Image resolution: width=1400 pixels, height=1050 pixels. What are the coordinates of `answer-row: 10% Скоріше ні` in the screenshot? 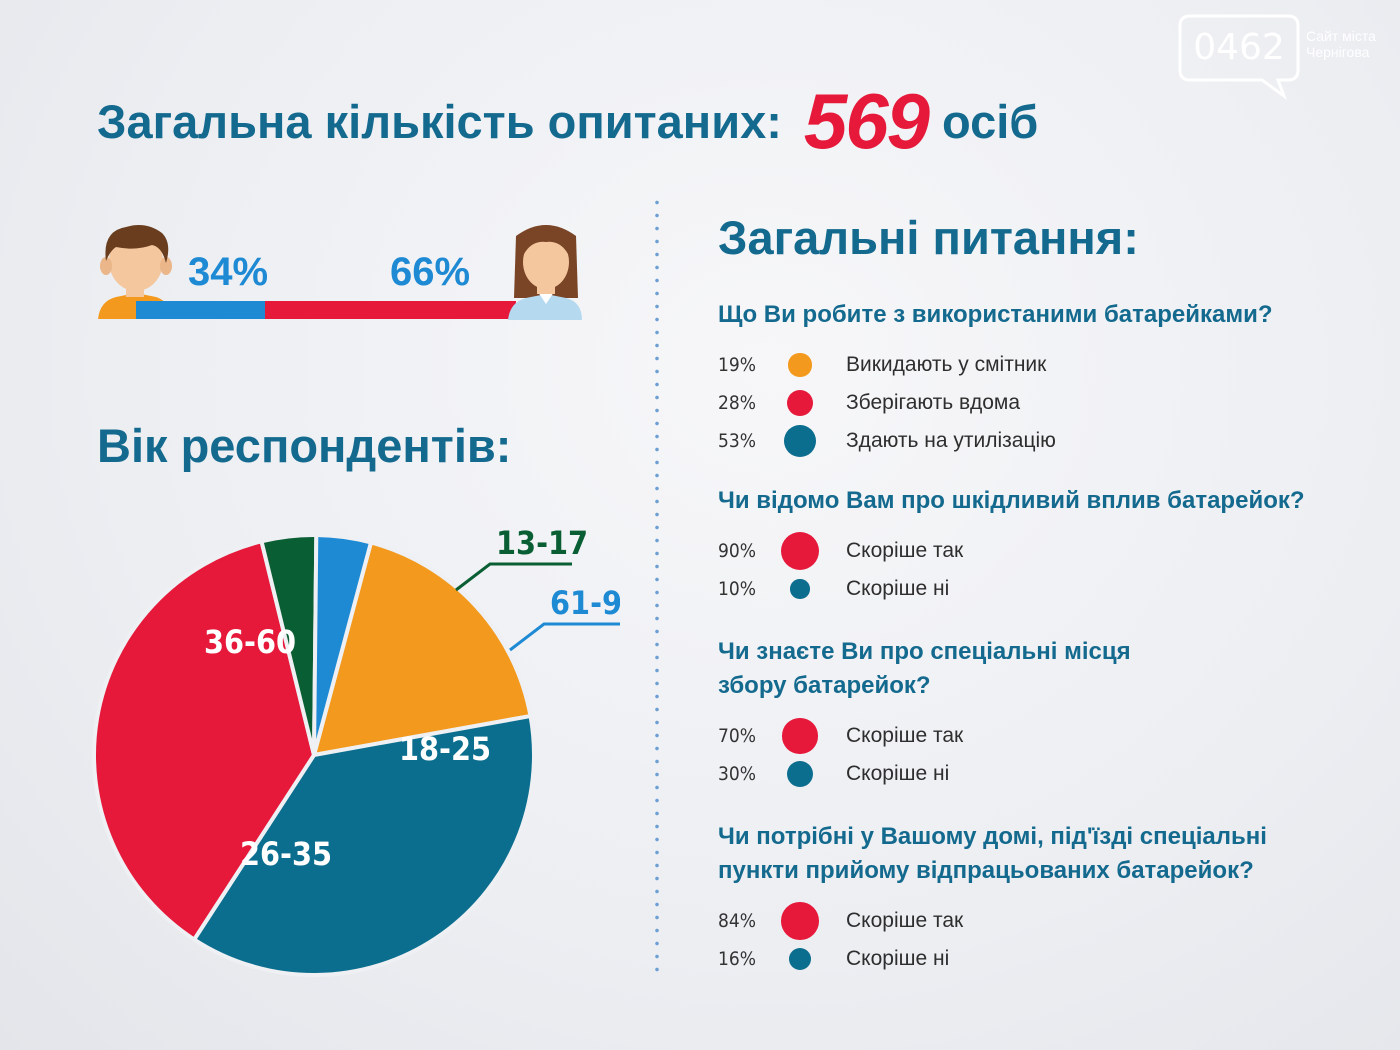 It's located at (1018, 589).